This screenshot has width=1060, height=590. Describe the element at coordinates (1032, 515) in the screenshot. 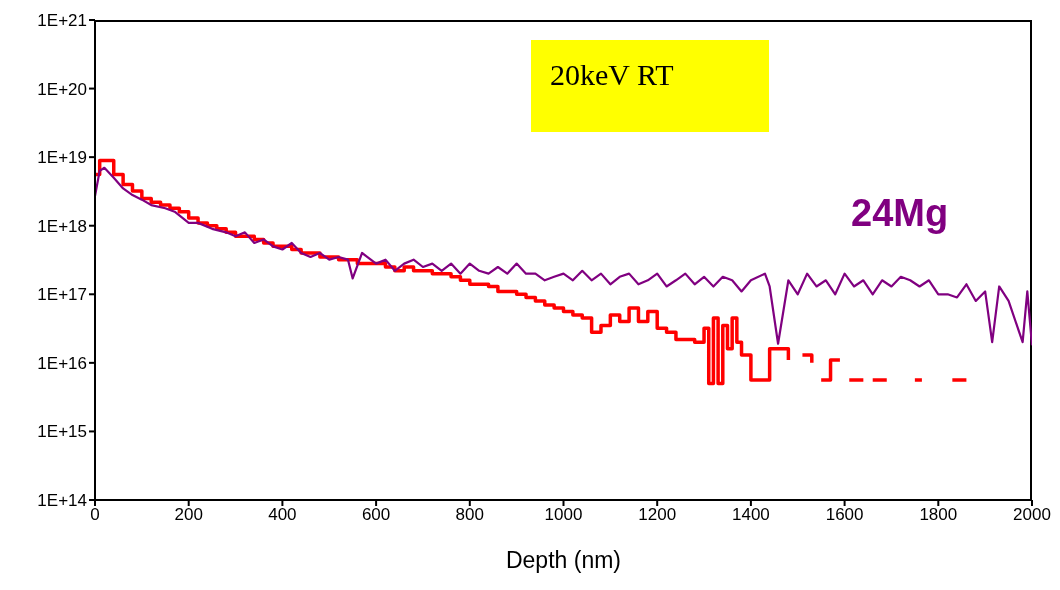

I see `x-tick-label: 2000` at that location.